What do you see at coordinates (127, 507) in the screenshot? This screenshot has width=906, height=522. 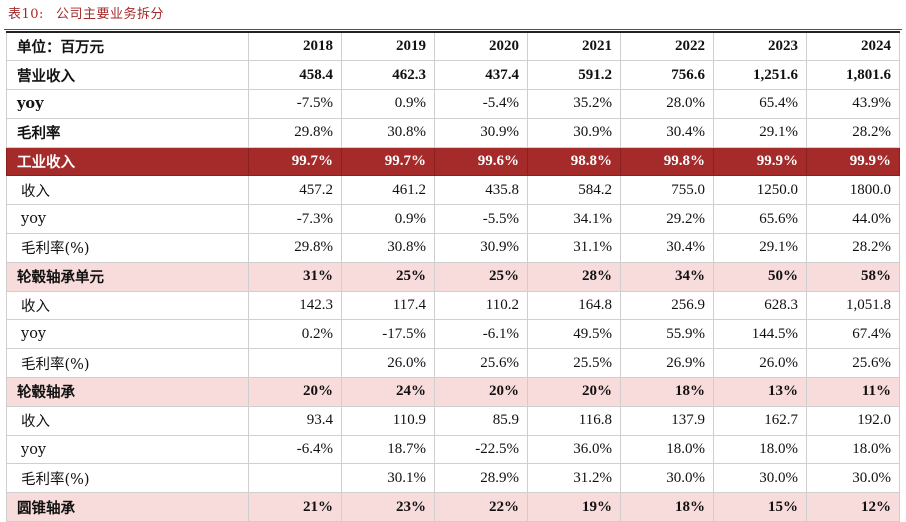 I see `row-label: 圆锥轴承` at bounding box center [127, 507].